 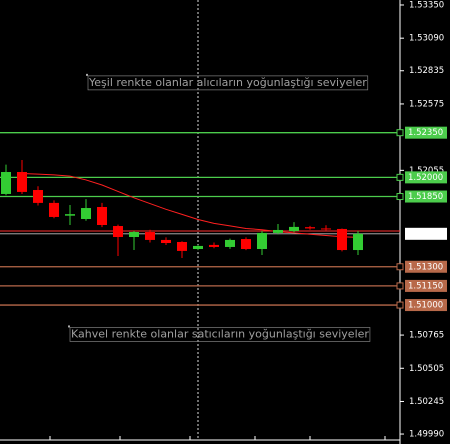 I want to click on level-label: 1.51000, so click(x=425, y=306).